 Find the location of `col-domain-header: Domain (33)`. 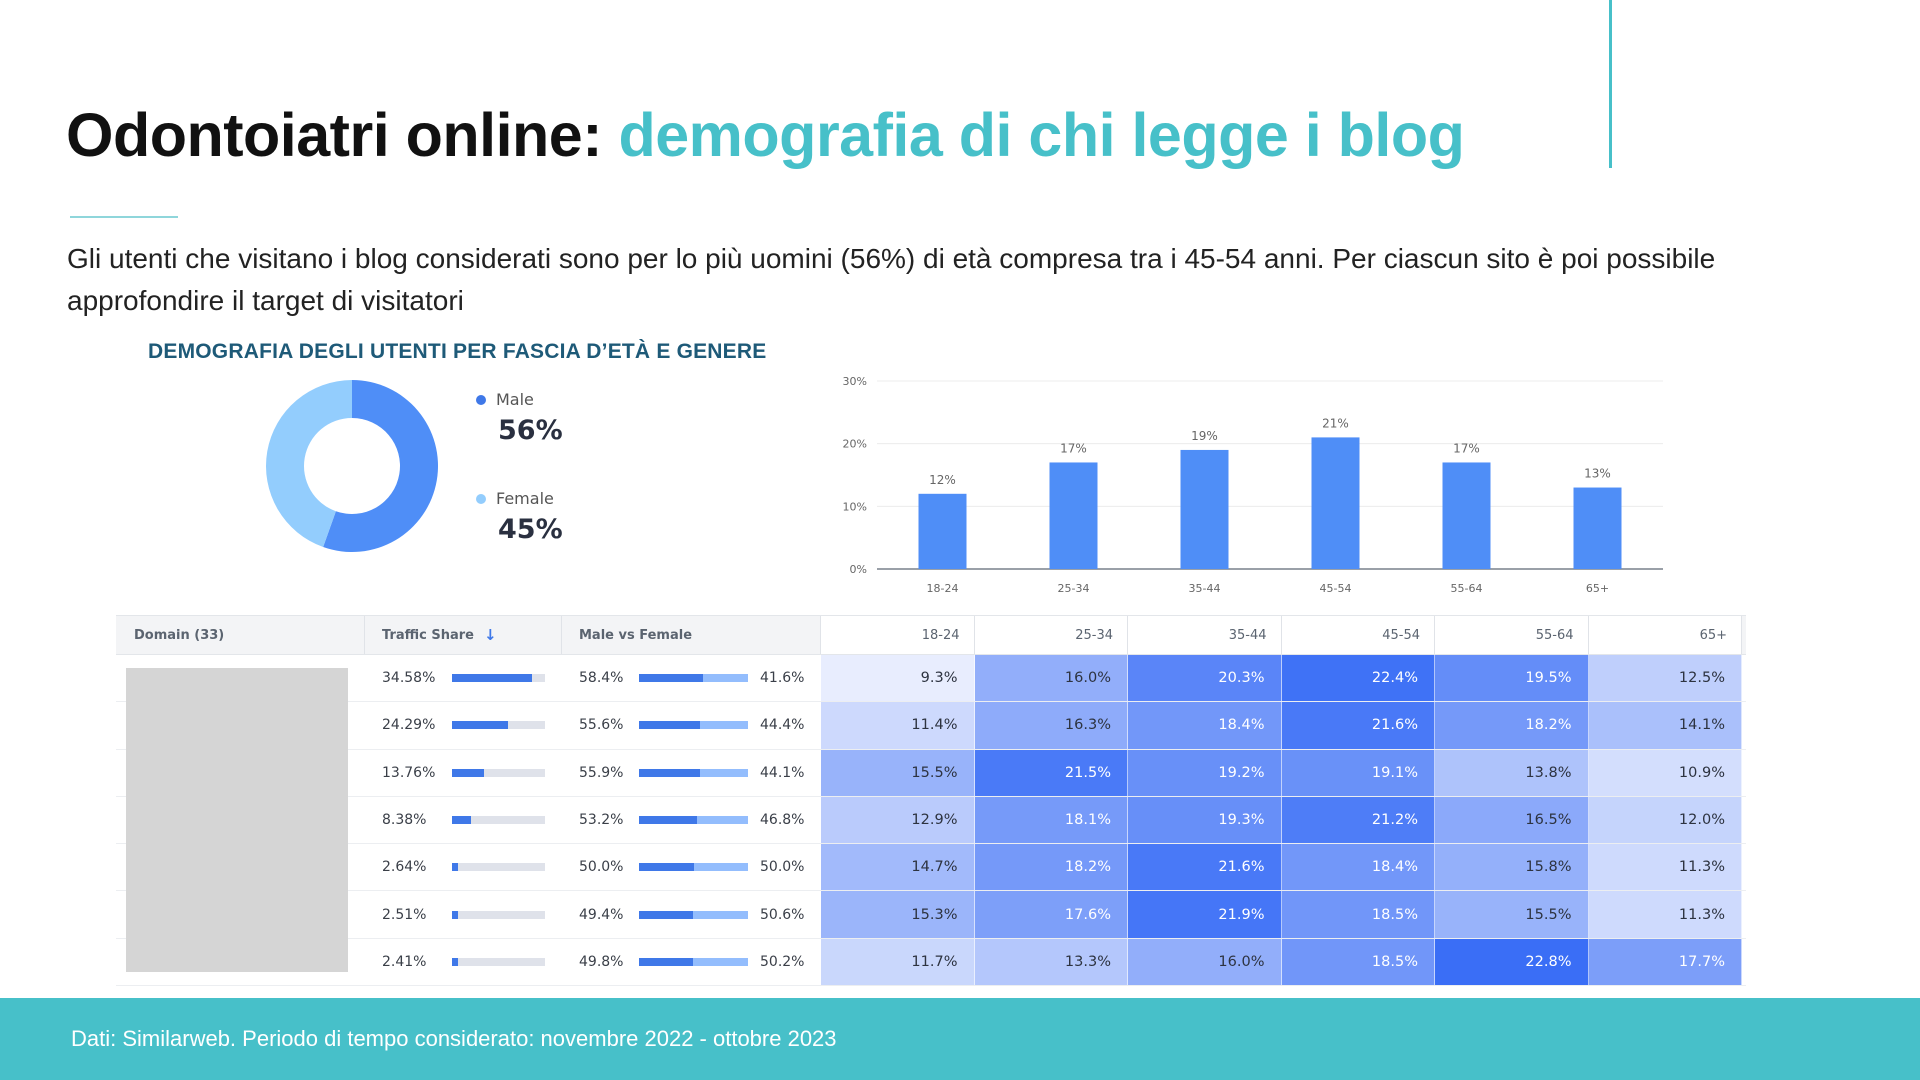

col-domain-header: Domain (33) is located at coordinates (240, 635).